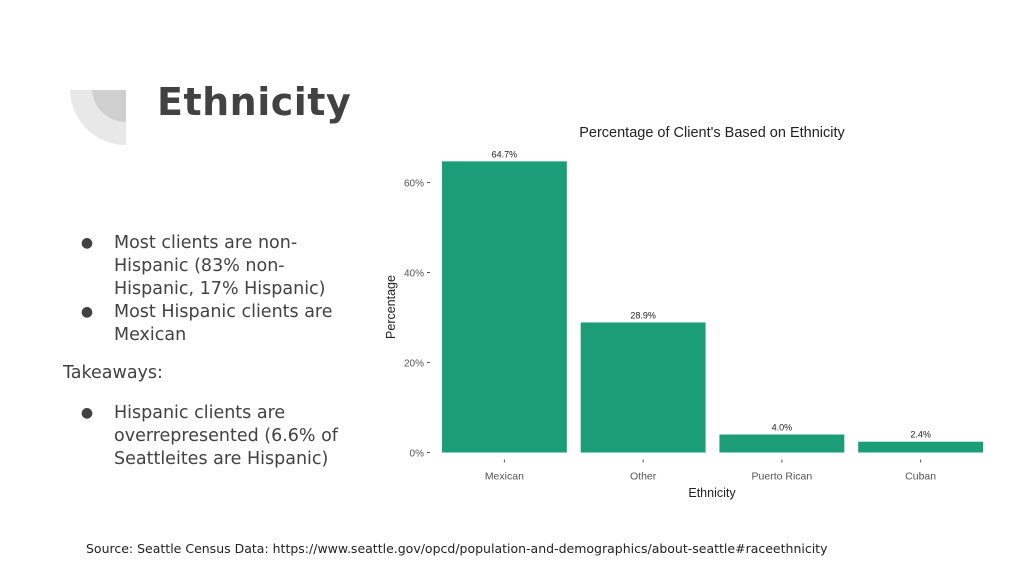 Image resolution: width=1024 pixels, height=576 pixels. I want to click on data-label: 64.7%, so click(505, 154).